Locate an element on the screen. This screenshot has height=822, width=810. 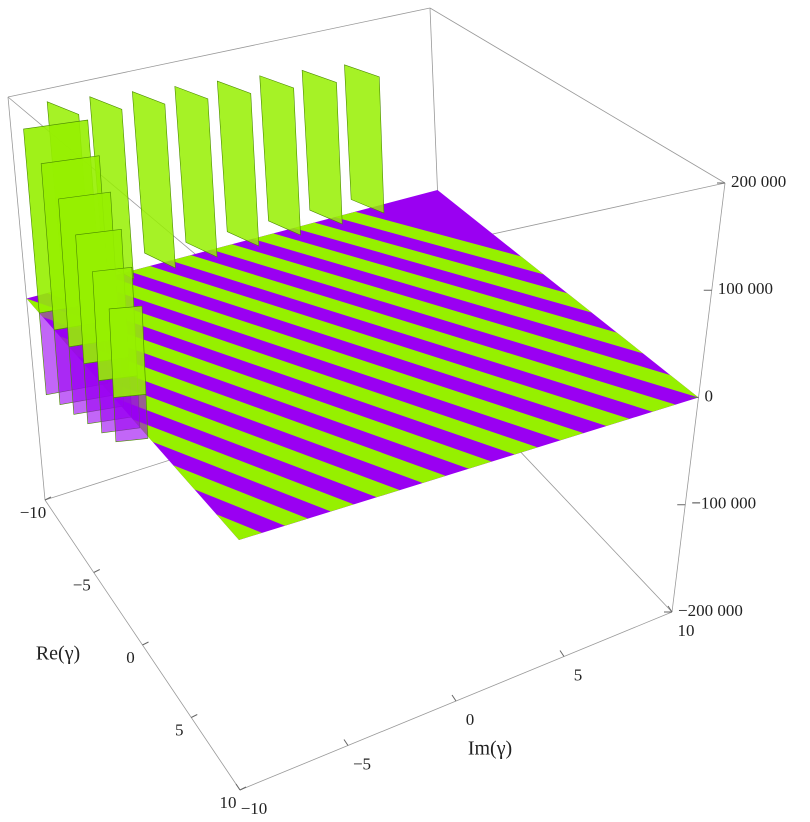
x-tick-label: 10 is located at coordinates (686, 630).